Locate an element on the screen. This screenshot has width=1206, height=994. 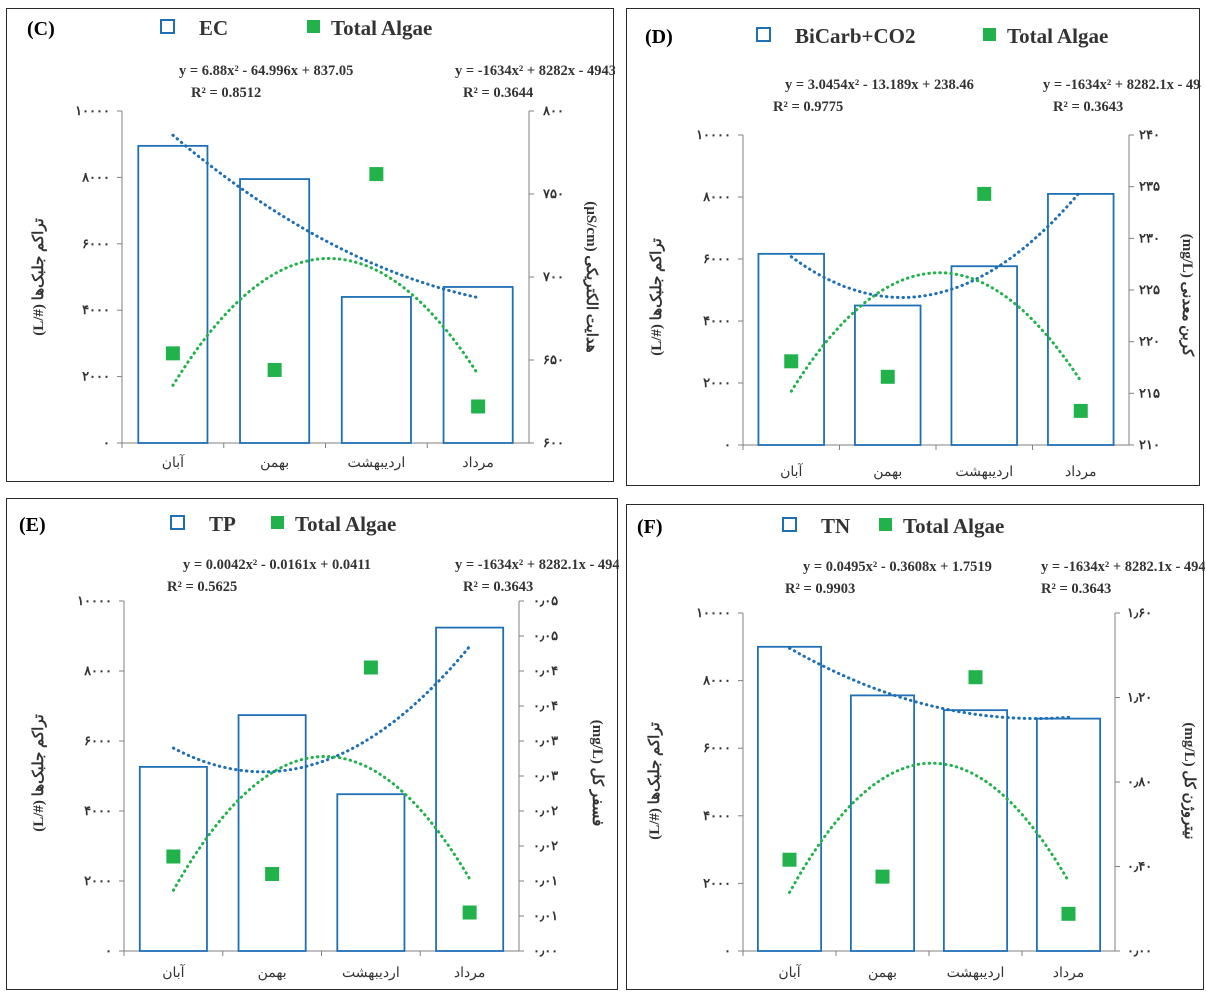
legend-bar-series: TN is located at coordinates (835, 526).